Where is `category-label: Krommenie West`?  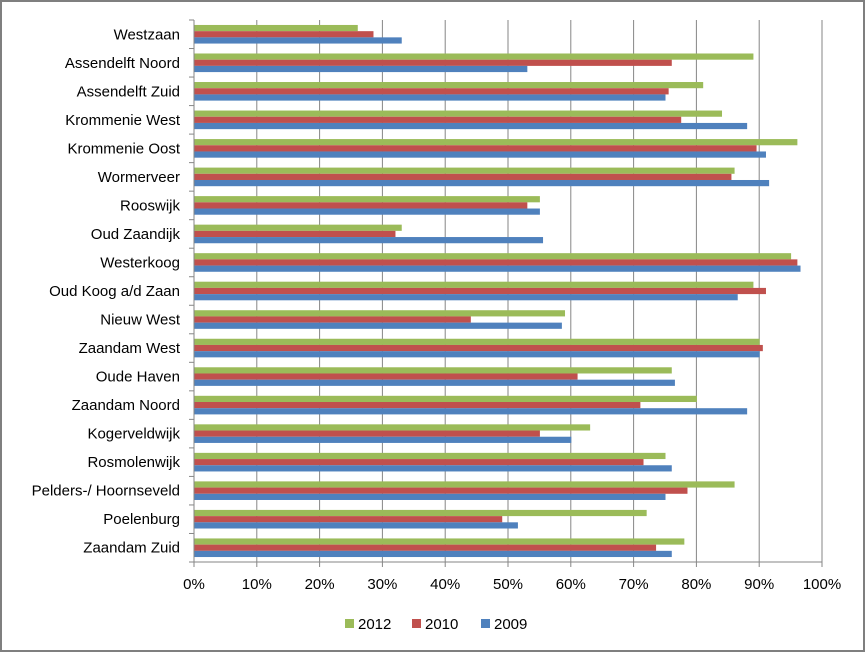 category-label: Krommenie West is located at coordinates (123, 120).